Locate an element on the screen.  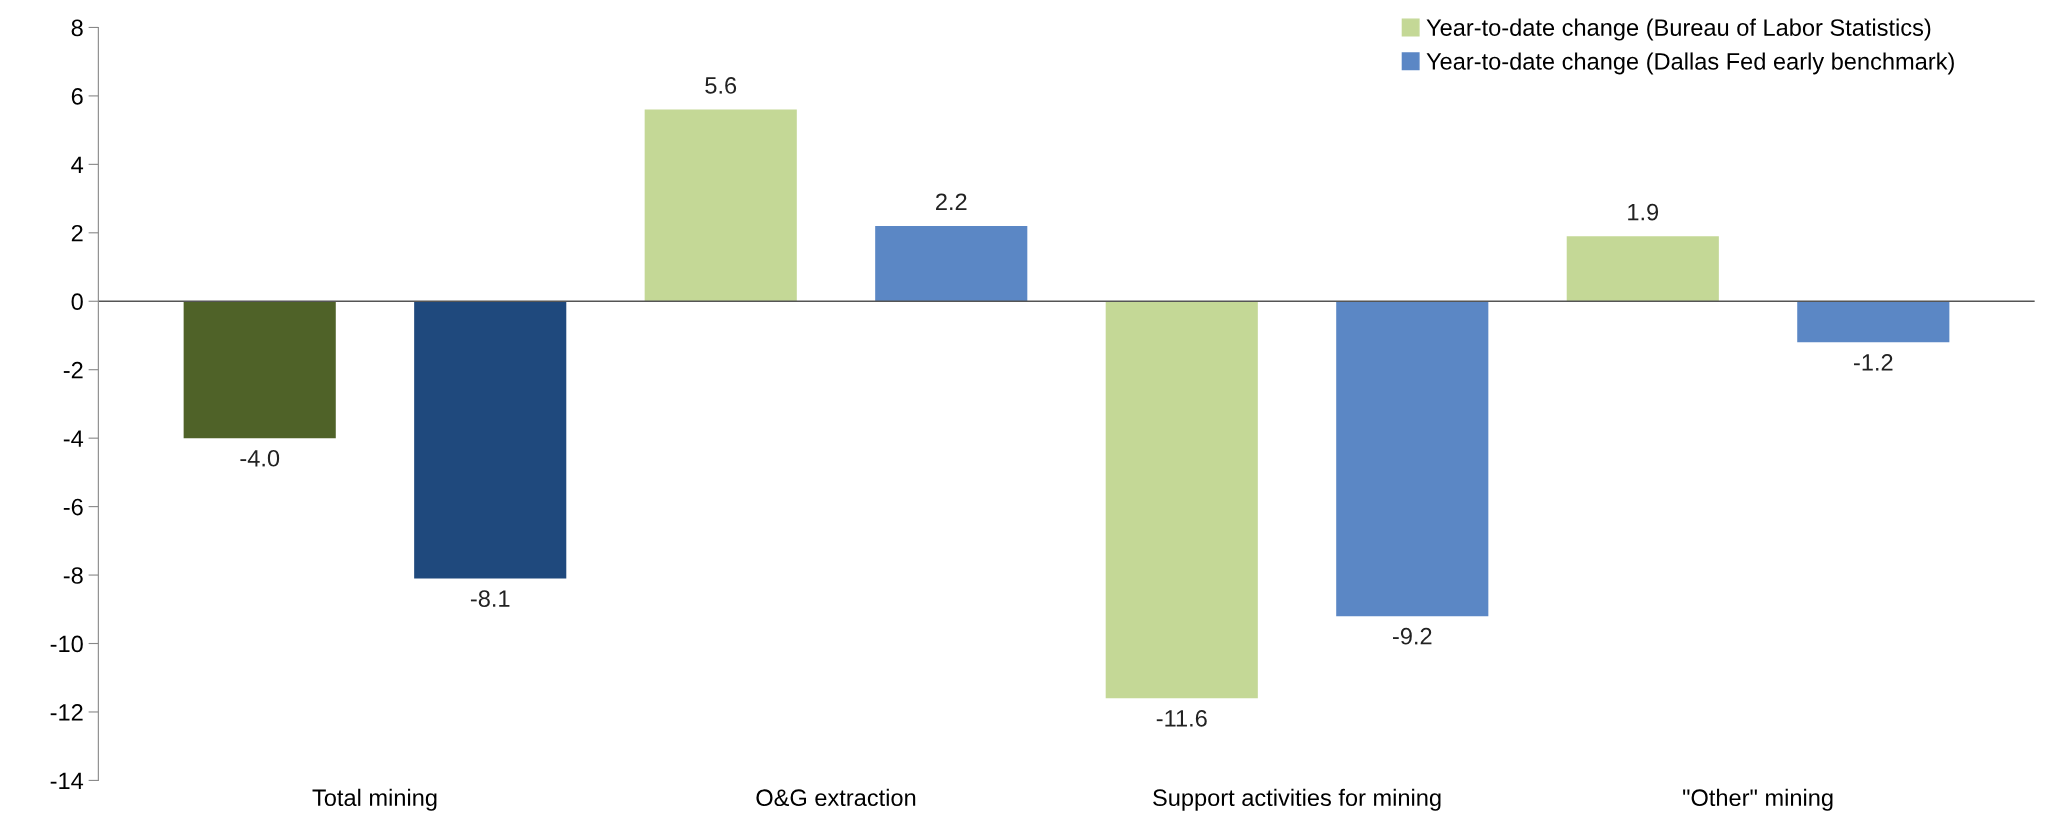
y-tick-label: -8 is located at coordinates (73, 575).